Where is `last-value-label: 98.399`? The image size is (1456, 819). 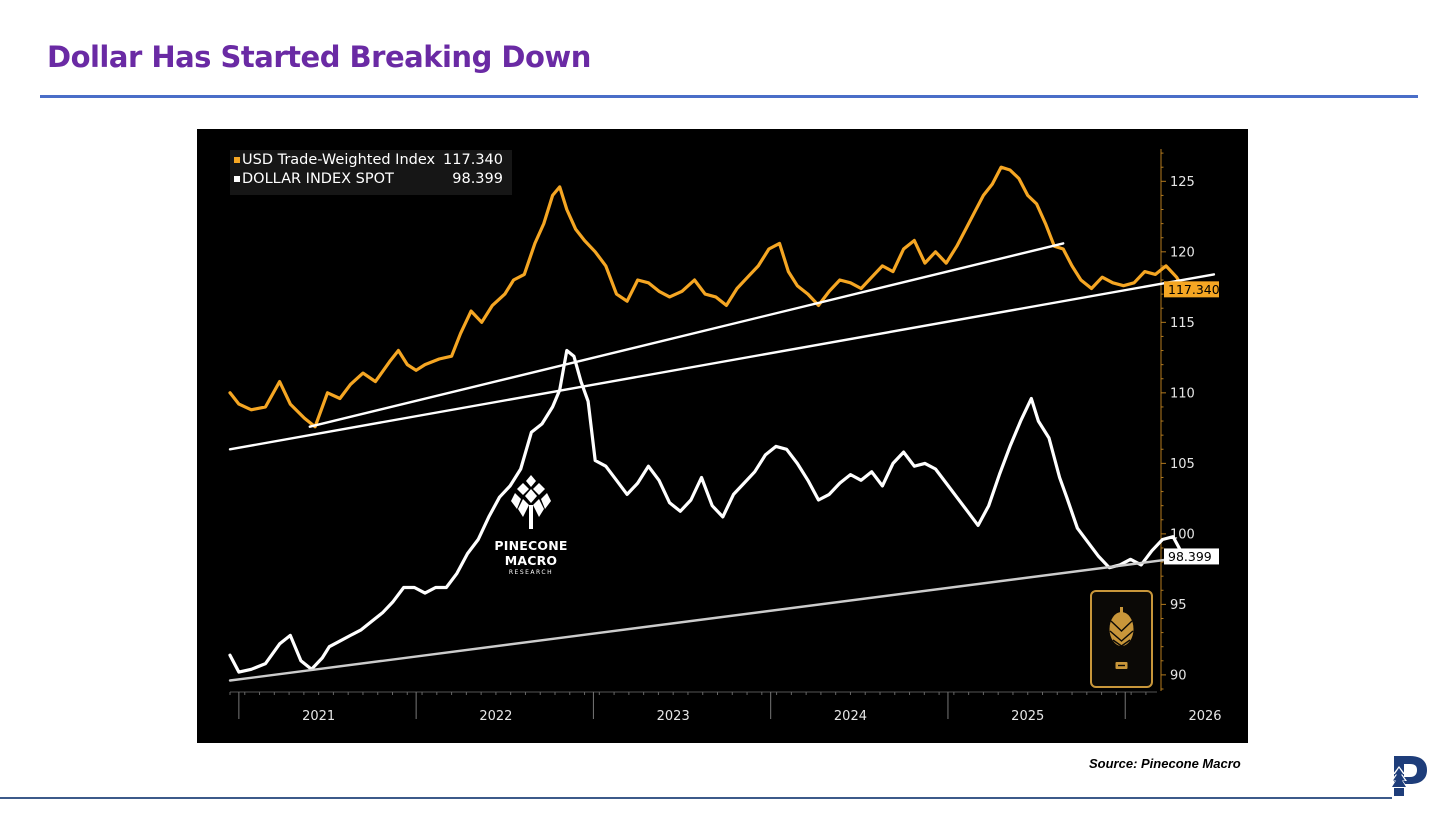 last-value-label: 98.399 is located at coordinates (1190, 556).